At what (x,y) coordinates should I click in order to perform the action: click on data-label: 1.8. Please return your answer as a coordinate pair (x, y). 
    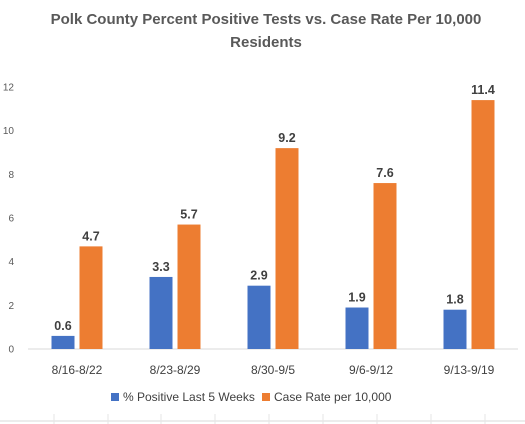
    Looking at the image, I should click on (454, 300).